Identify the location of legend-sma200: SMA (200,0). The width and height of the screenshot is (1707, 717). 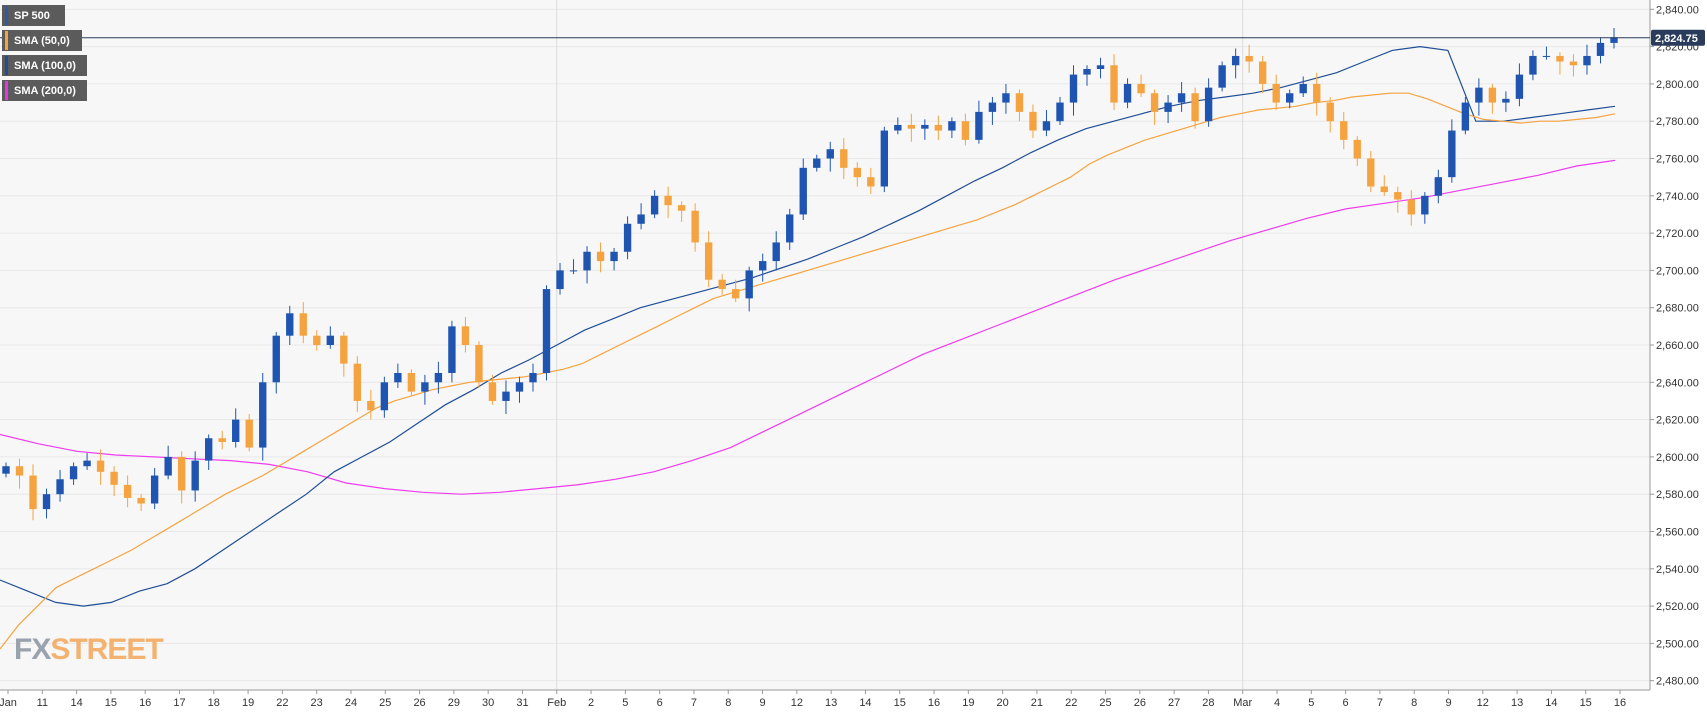
(44, 90).